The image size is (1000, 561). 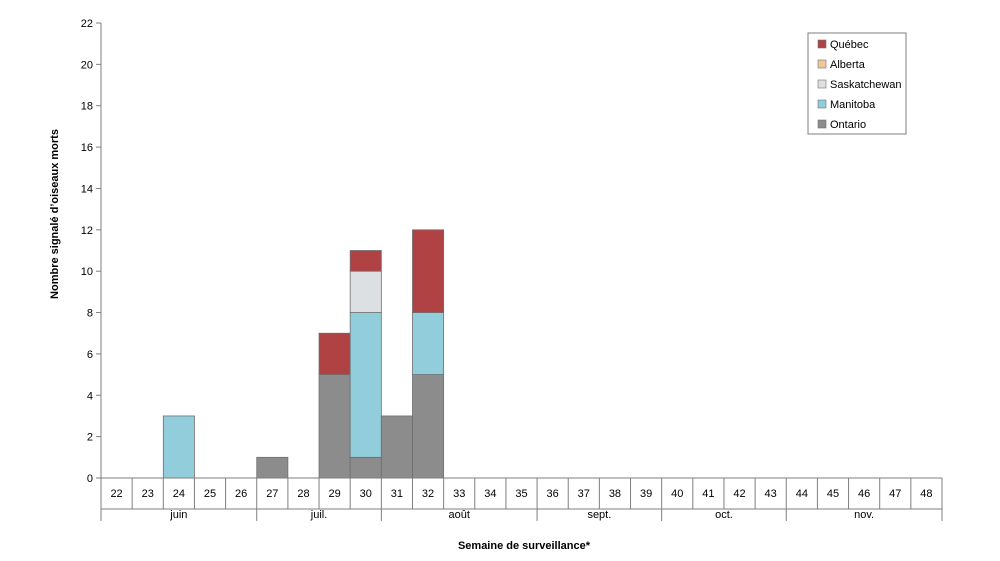 I want to click on legend-swatch-qubec, so click(x=822, y=44).